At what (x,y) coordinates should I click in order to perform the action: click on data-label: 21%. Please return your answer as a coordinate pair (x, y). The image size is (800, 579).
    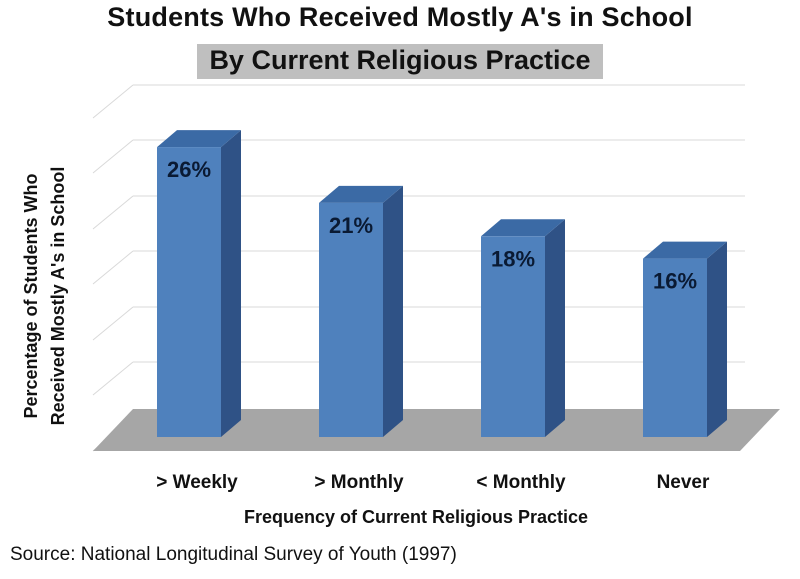
    Looking at the image, I should click on (351, 225).